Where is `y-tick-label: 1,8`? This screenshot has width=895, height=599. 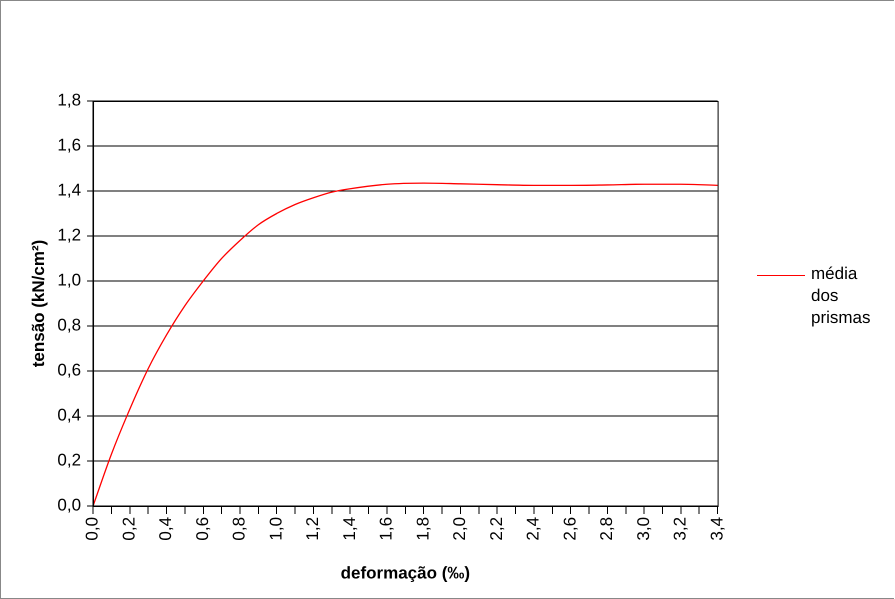
y-tick-label: 1,8 is located at coordinates (69, 100).